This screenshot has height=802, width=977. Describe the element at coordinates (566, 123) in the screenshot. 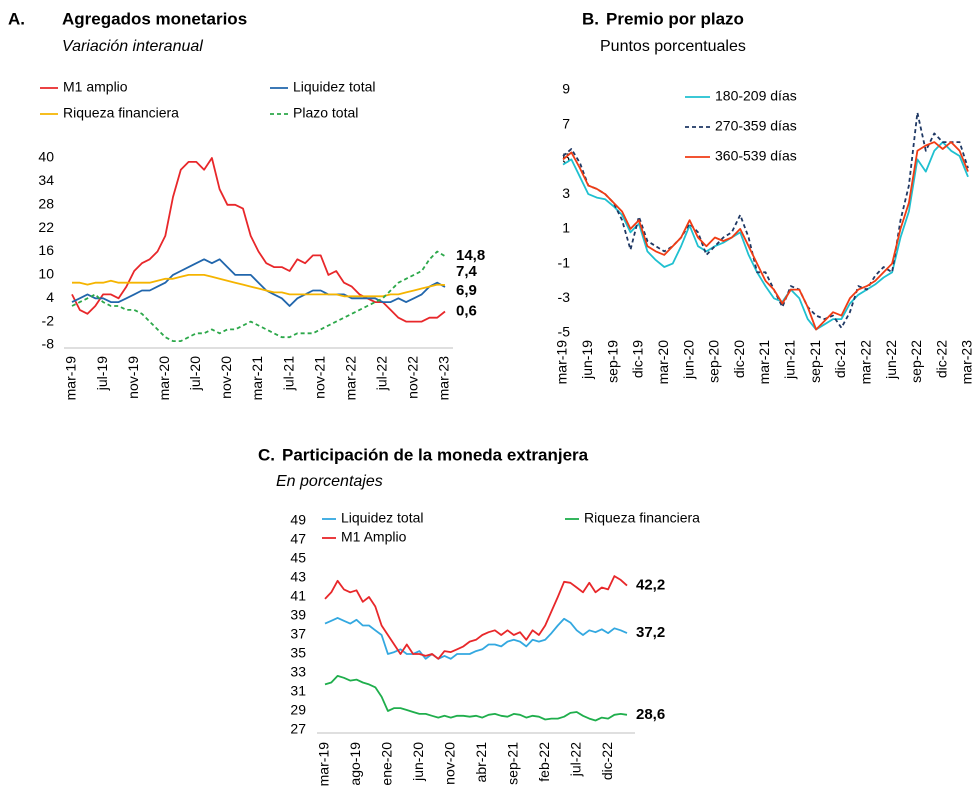

I see `y-tick-label: 7` at that location.